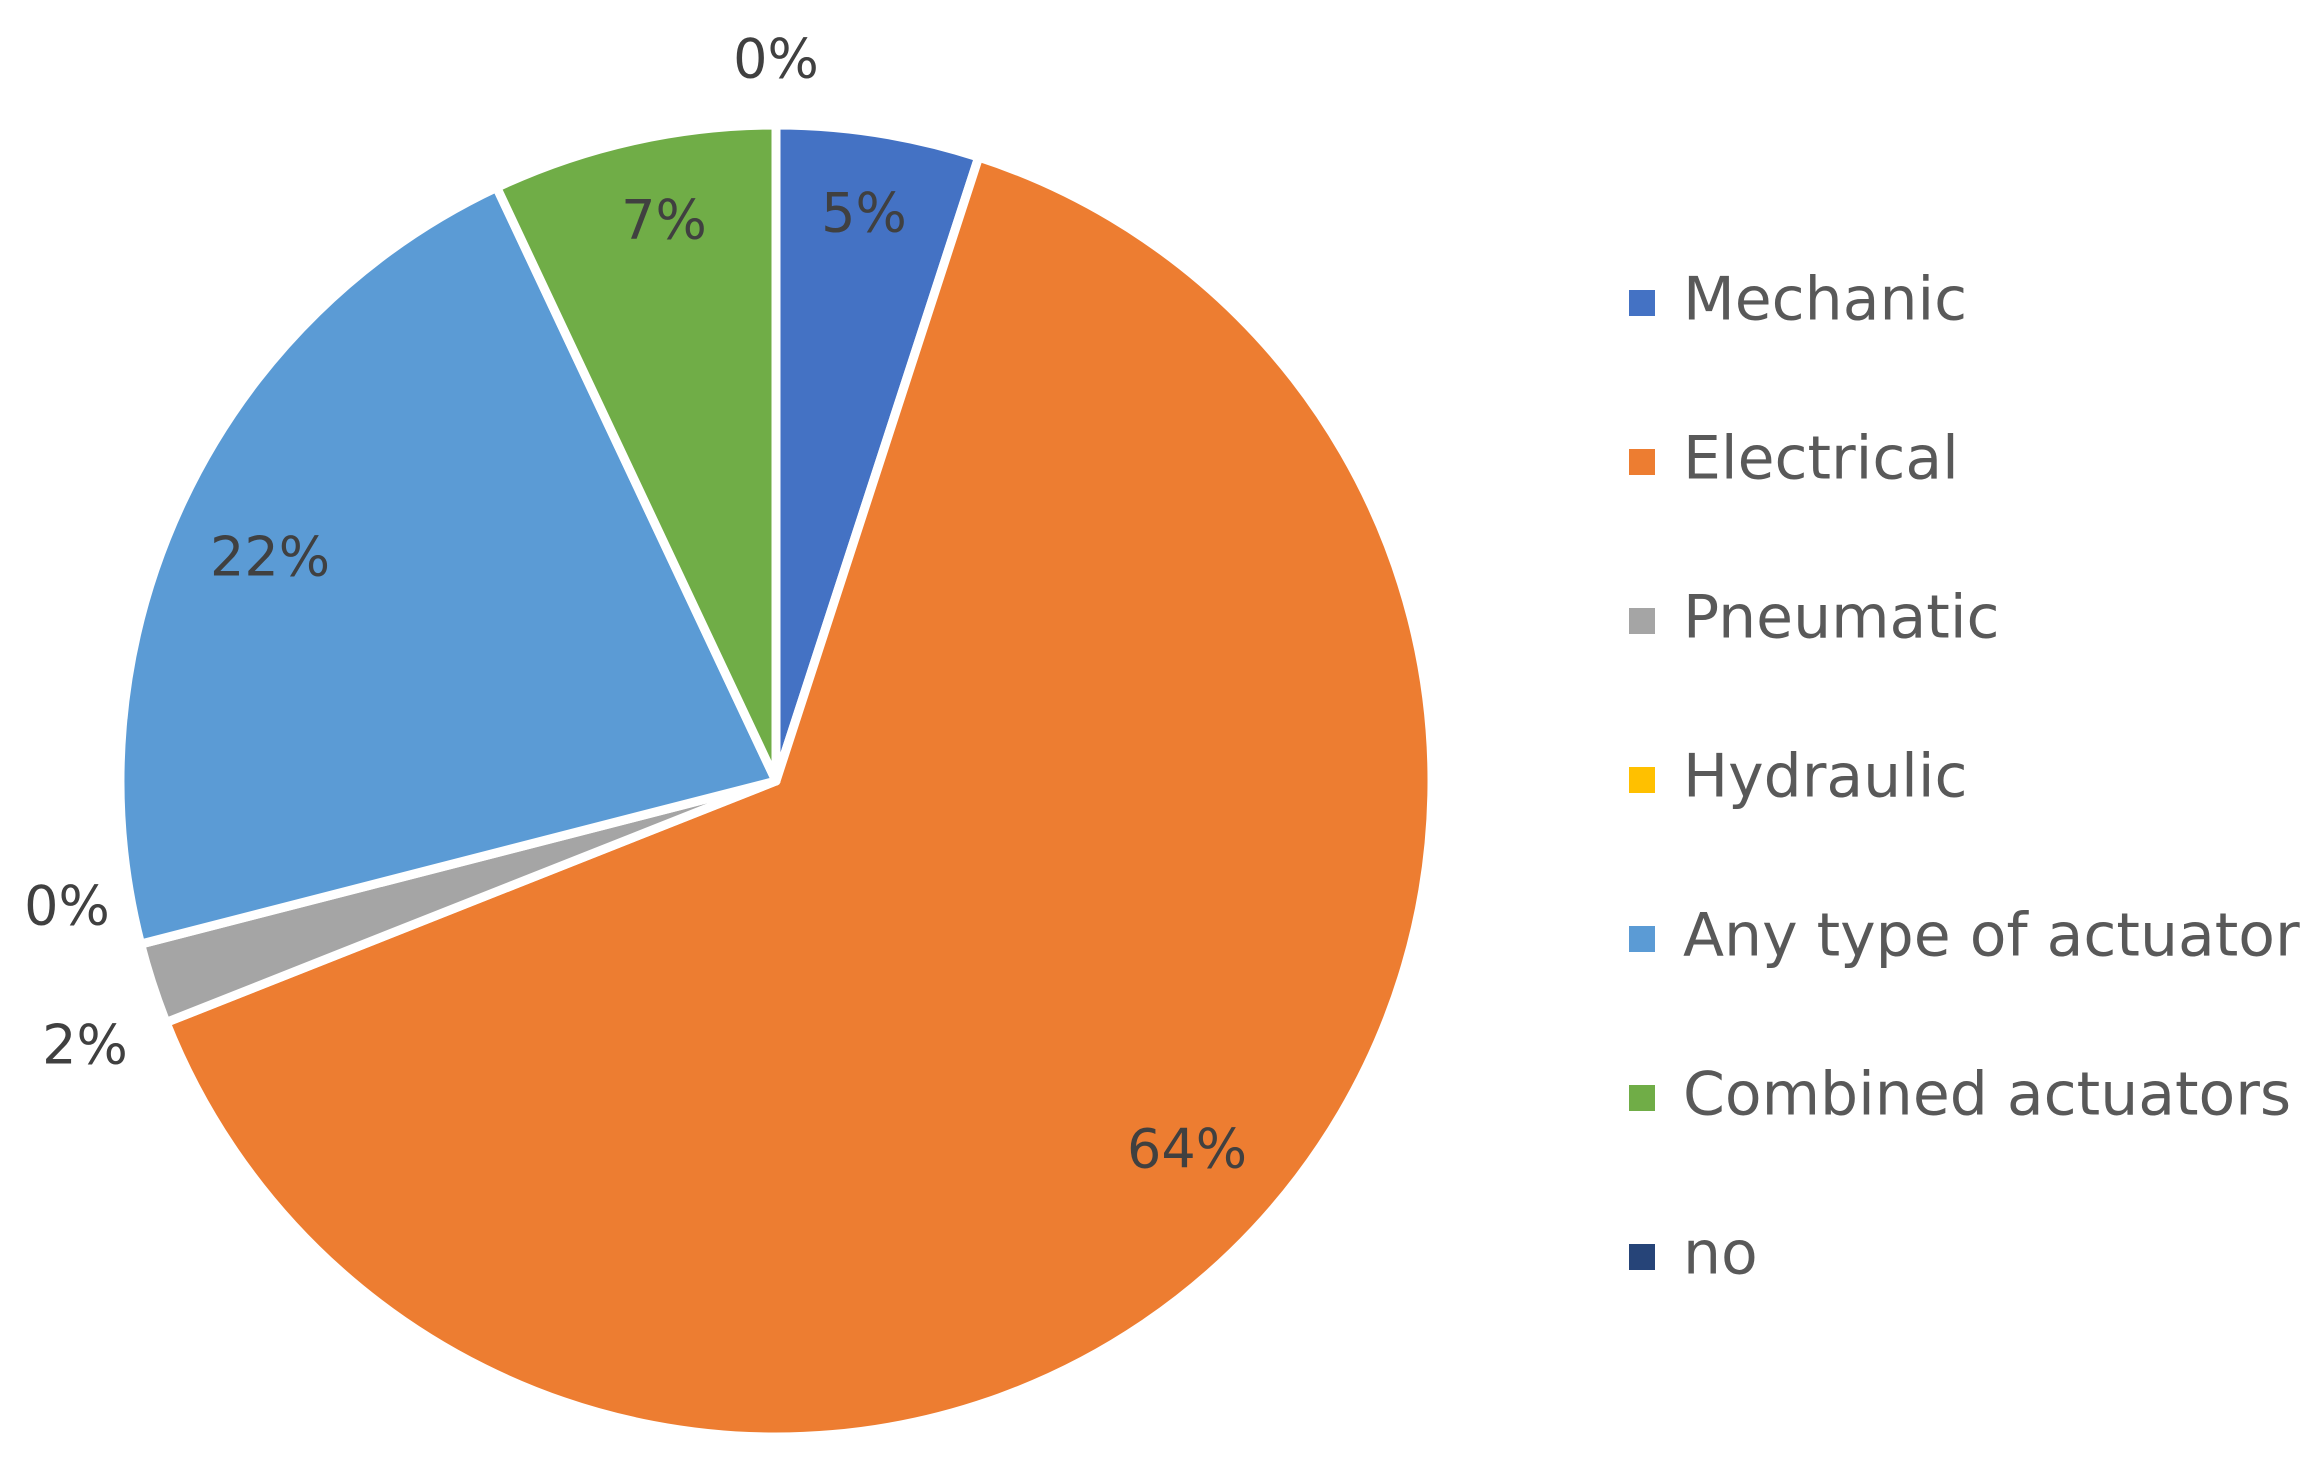  I want to click on legend-label-combined-actuators: Combined actuators, so click(1987, 1095).